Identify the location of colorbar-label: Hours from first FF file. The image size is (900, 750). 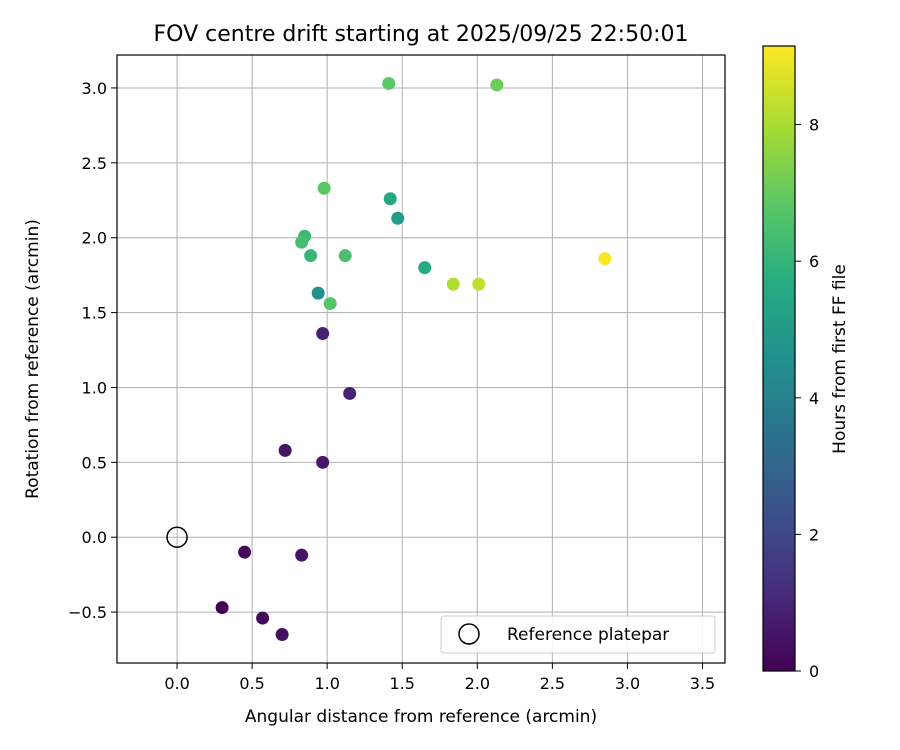
(840, 359).